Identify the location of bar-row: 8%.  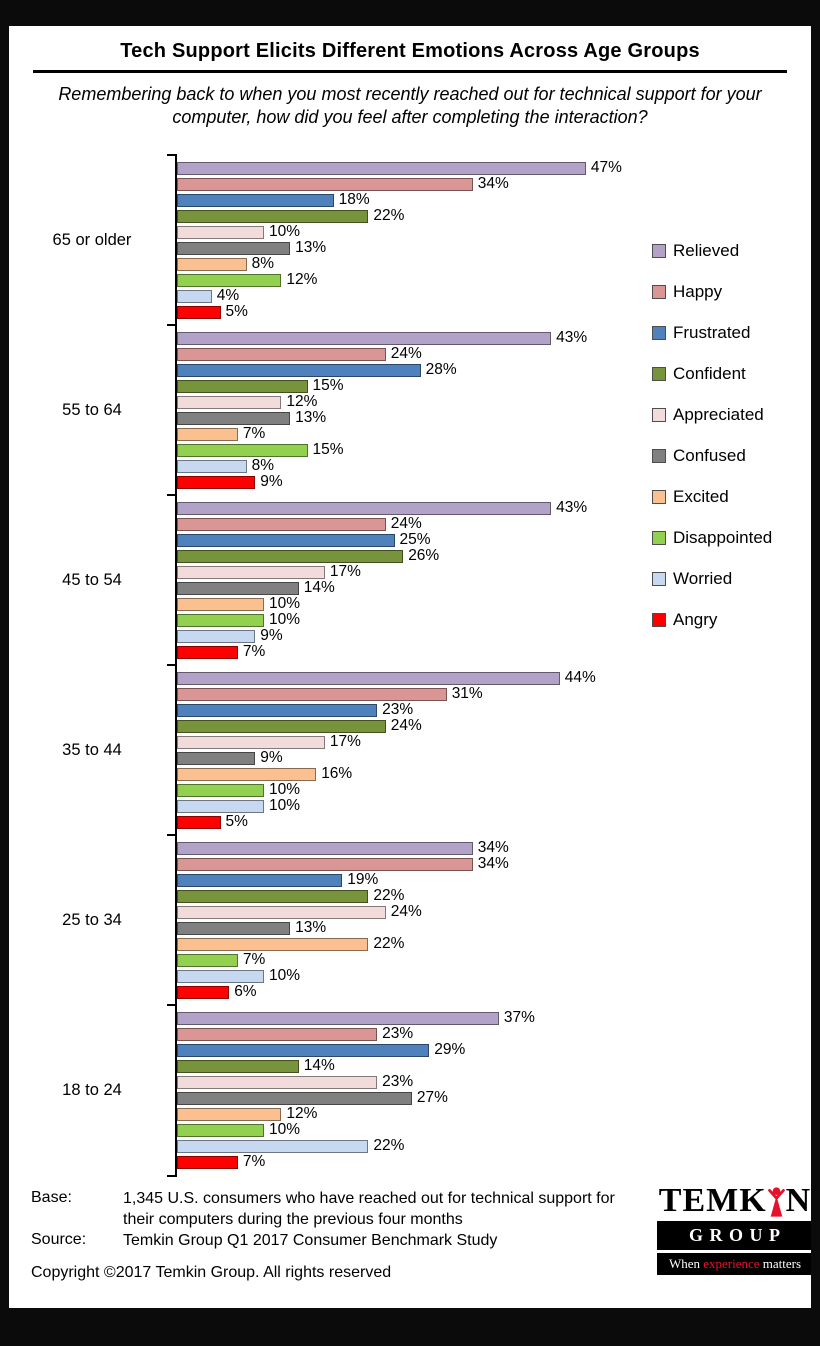
(494, 263).